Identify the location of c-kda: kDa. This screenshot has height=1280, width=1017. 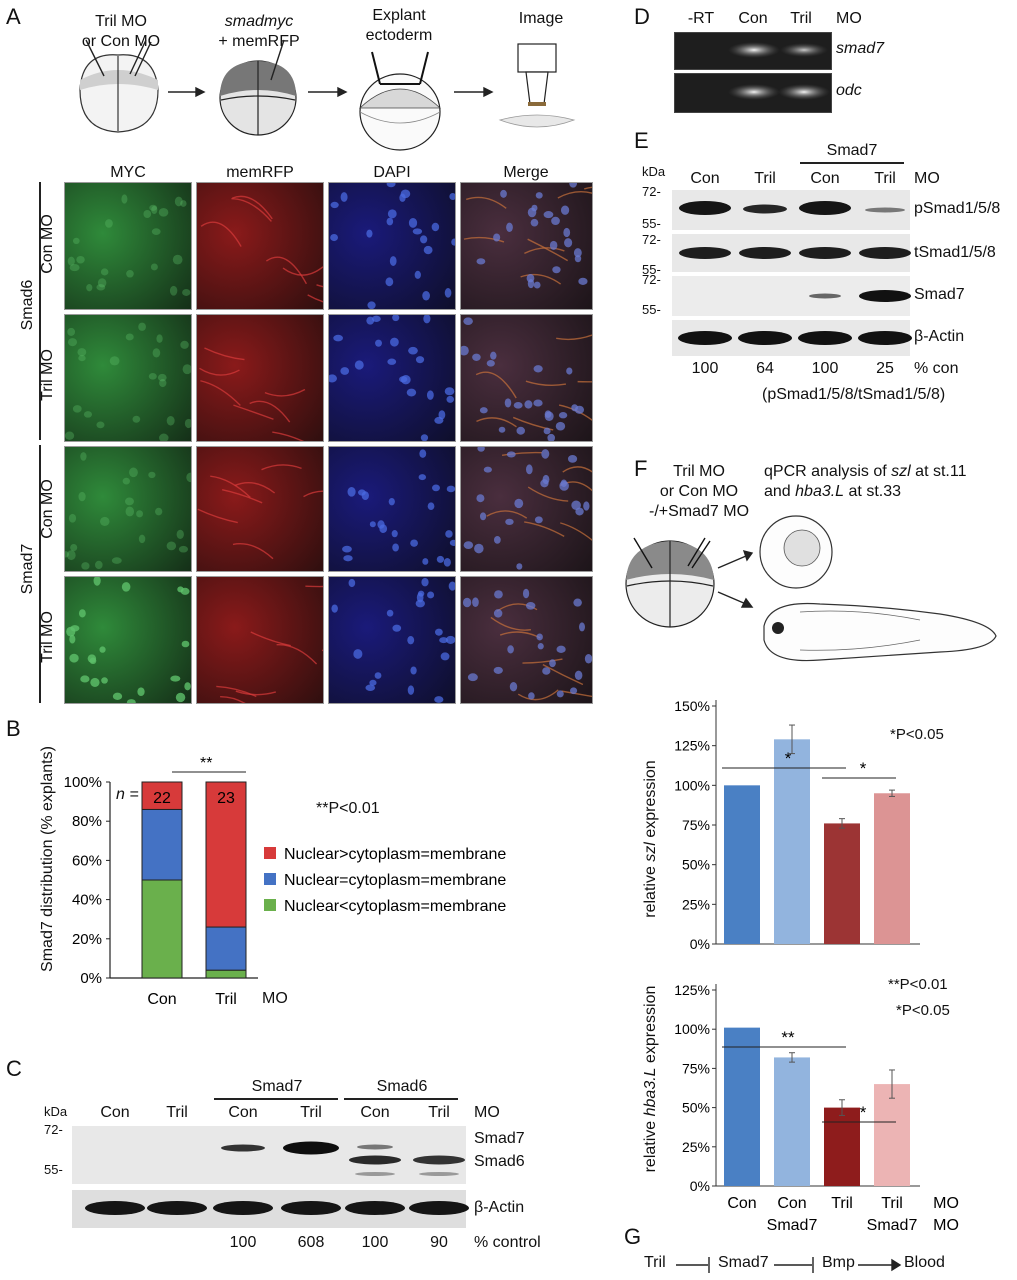
(56, 1111).